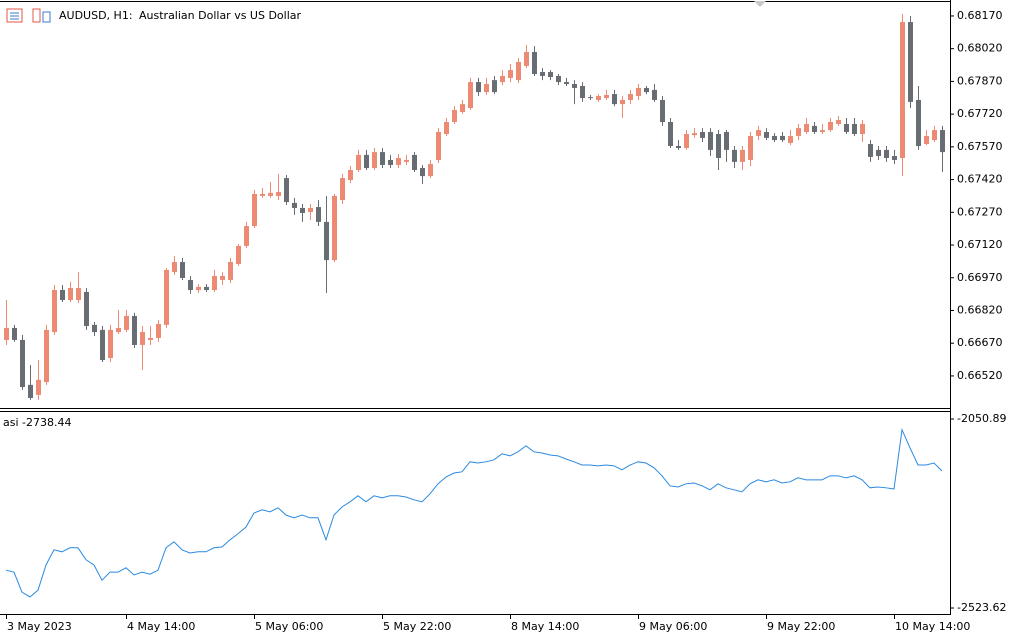 Image resolution: width=1019 pixels, height=638 pixels. I want to click on y-tick-label: 0.66820, so click(980, 309).